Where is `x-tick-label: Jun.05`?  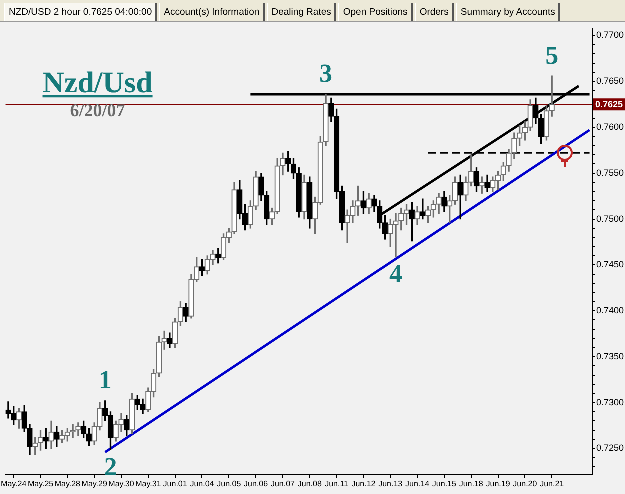 x-tick-label: Jun.05 is located at coordinates (229, 483).